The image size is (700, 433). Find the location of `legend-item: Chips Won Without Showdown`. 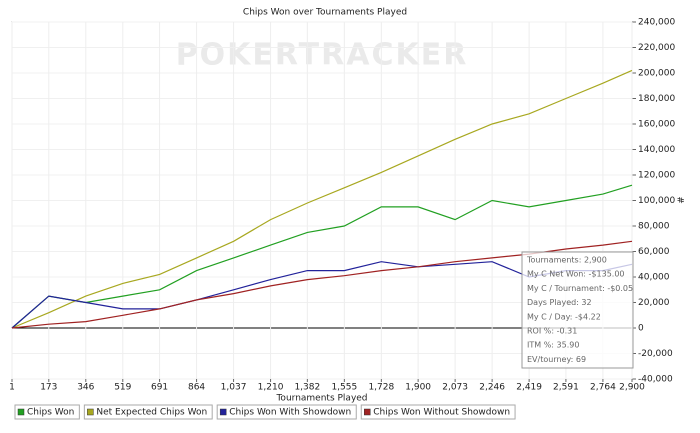

legend-item: Chips Won Without Showdown is located at coordinates (438, 412).